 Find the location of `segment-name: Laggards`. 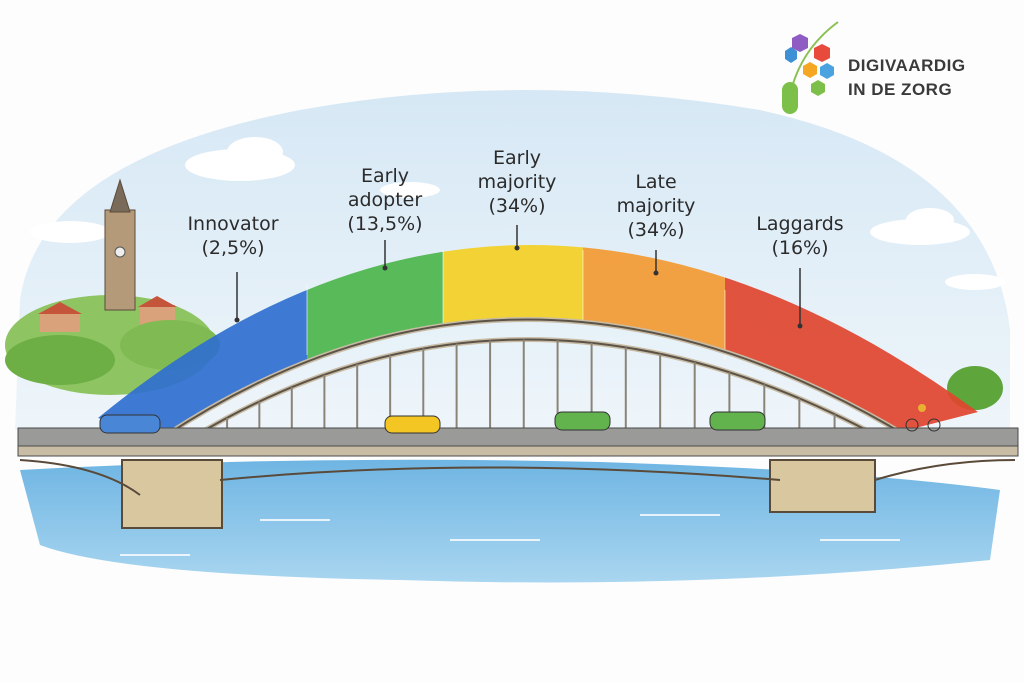

segment-name: Laggards is located at coordinates (800, 224).